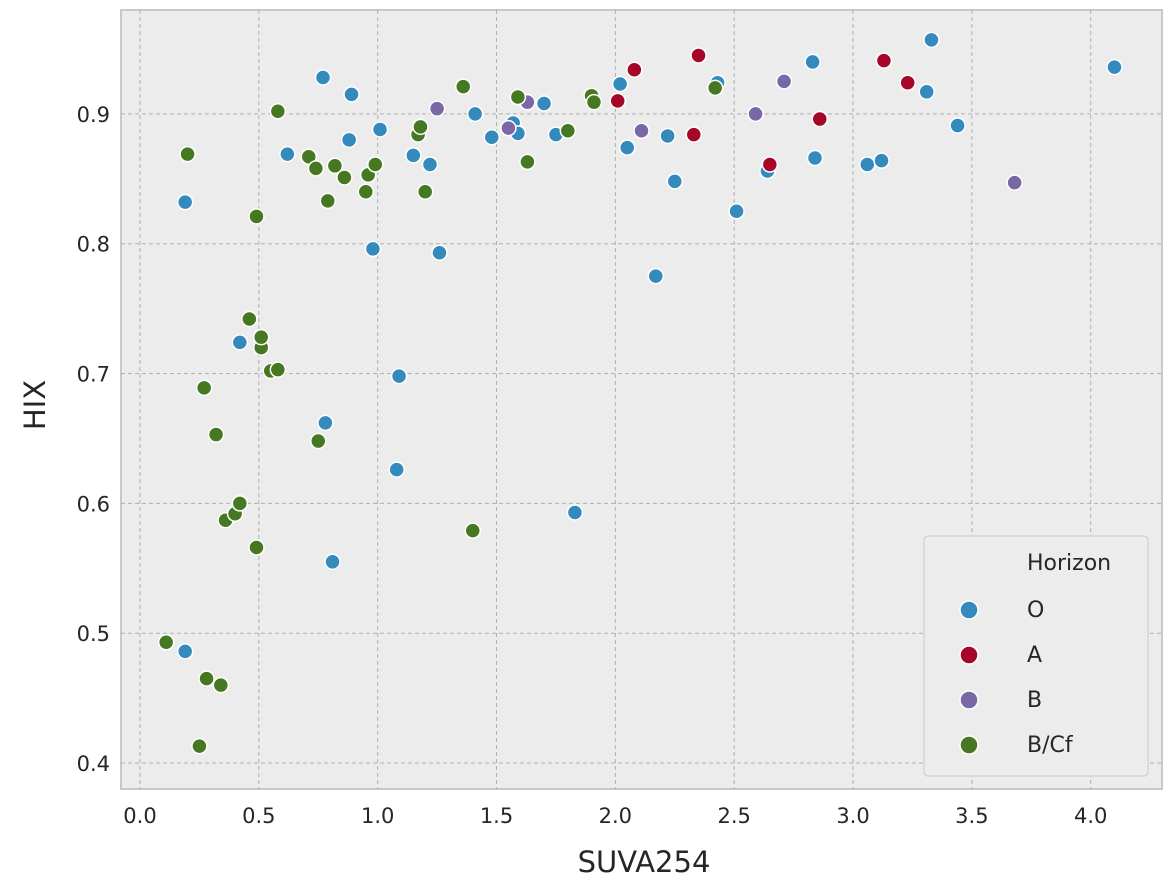  What do you see at coordinates (969, 610) in the screenshot?
I see `legend-marker-o` at bounding box center [969, 610].